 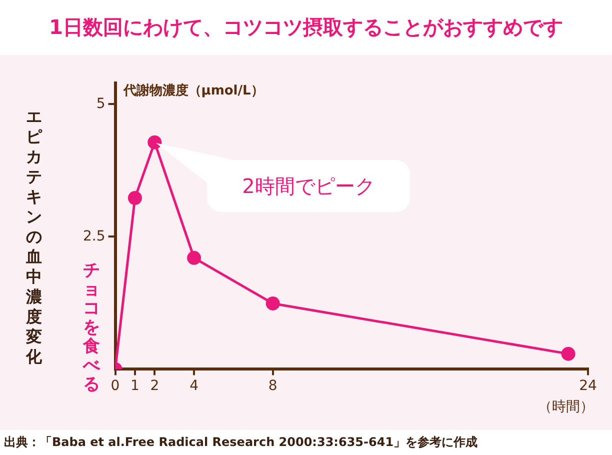 I want to click on y-tick-label: 5, so click(x=101, y=104).